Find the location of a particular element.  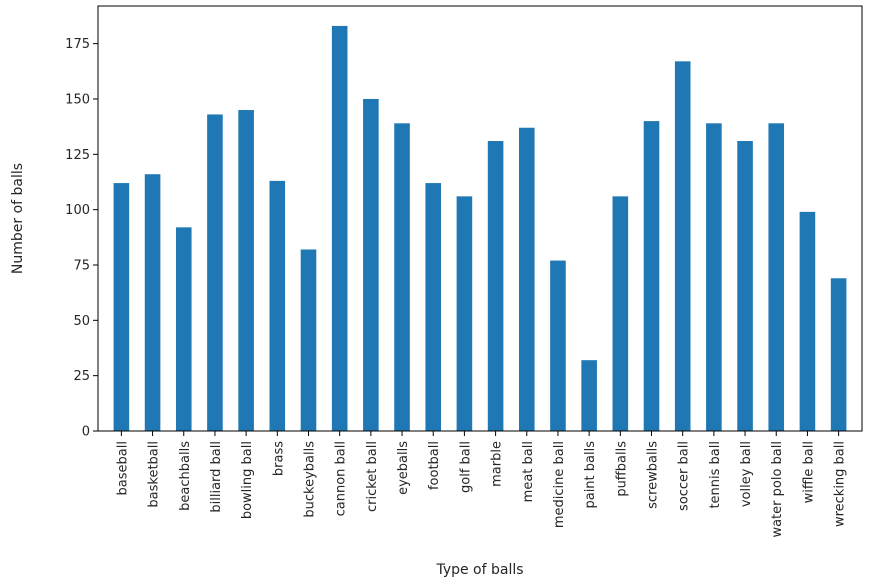

y-axis-label: Number of balls is located at coordinates (18, 218).